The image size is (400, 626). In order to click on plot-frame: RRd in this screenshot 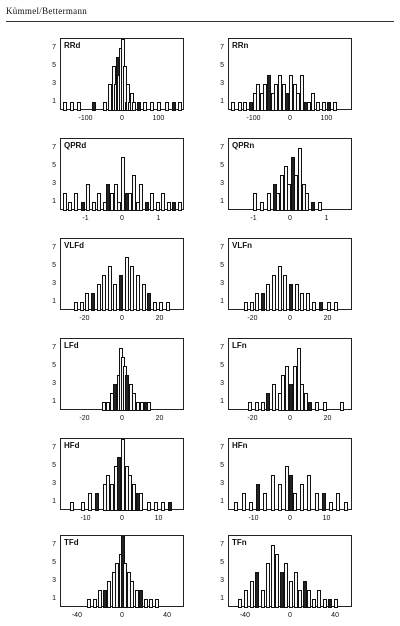, I will do `click(122, 74)`.